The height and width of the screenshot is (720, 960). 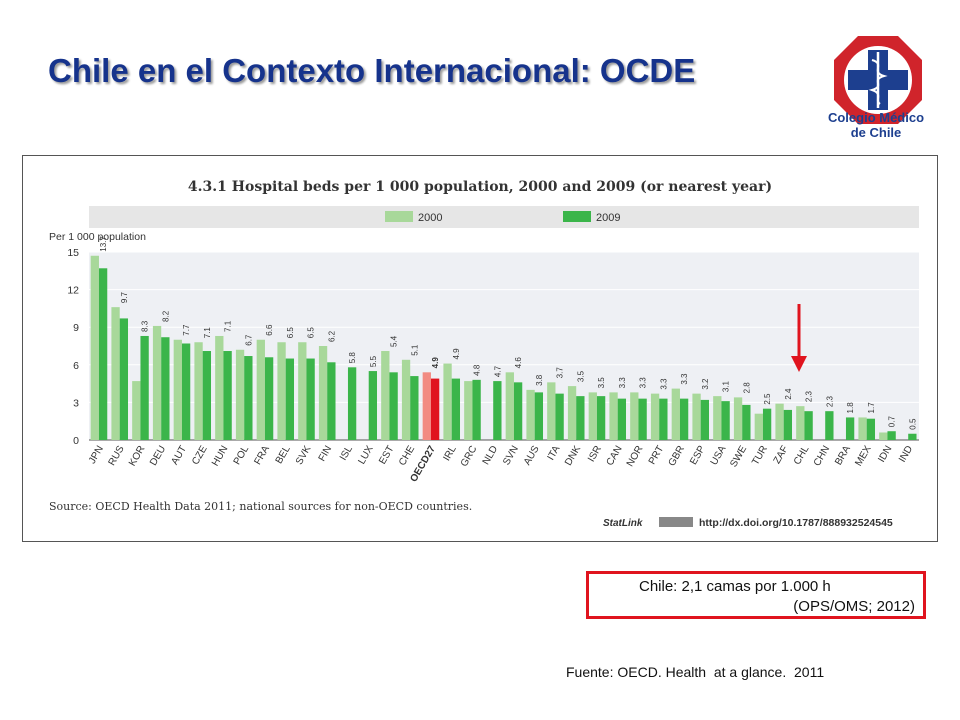 What do you see at coordinates (532, 456) in the screenshot?
I see `x-tick-label: AUS` at bounding box center [532, 456].